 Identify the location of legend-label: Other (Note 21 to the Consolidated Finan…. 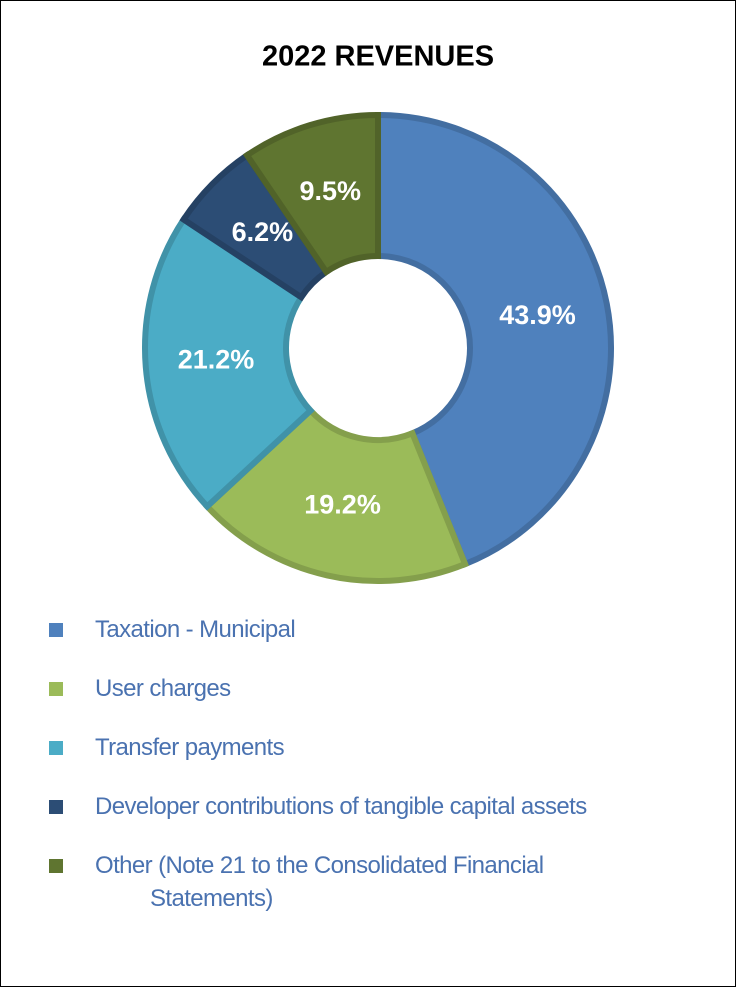
(319, 882).